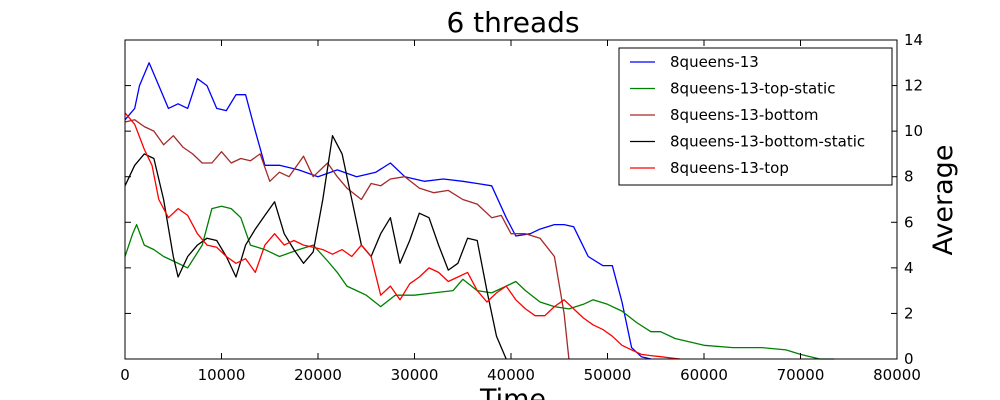 The image size is (1000, 400). Describe the element at coordinates (704, 375) in the screenshot. I see `x-tick-label: 60000` at that location.